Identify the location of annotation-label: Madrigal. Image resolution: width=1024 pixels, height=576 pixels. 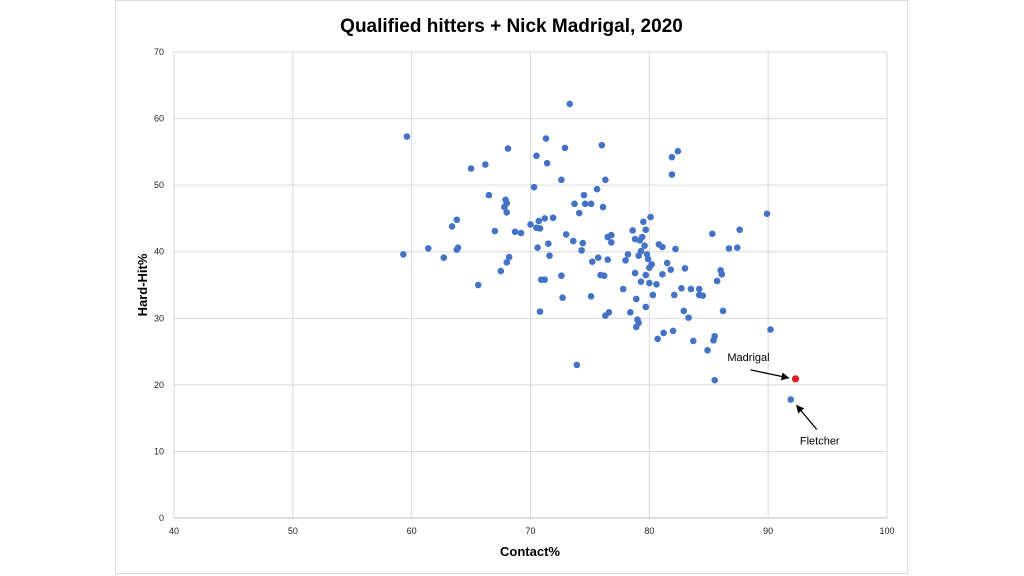
(748, 358).